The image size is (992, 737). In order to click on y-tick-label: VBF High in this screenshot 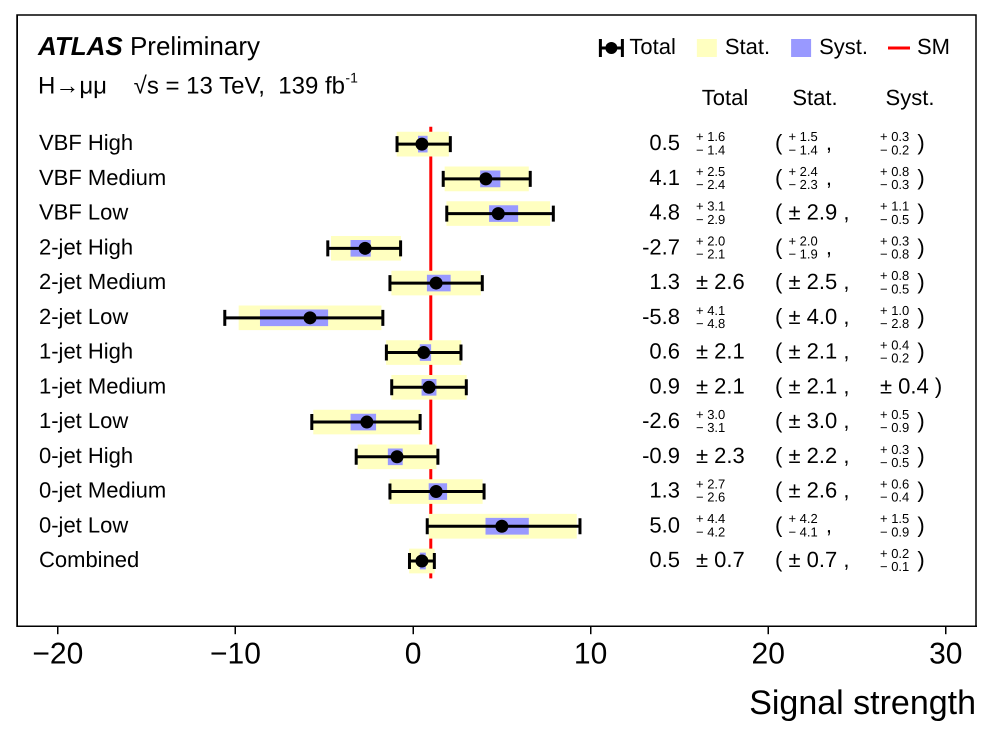, I will do `click(86, 143)`.